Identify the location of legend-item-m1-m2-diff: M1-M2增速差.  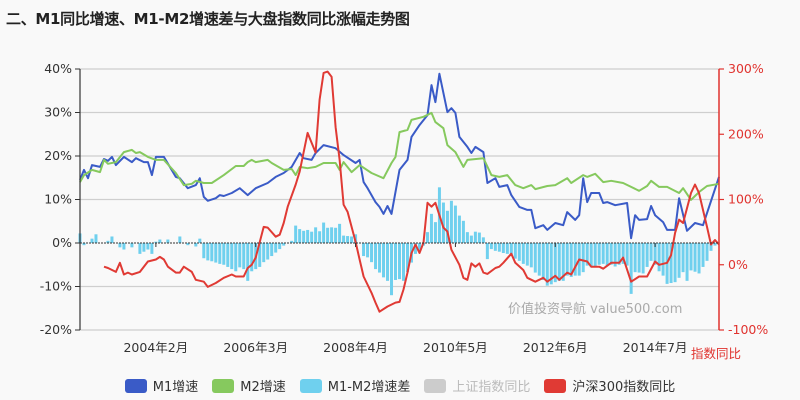
(354, 385).